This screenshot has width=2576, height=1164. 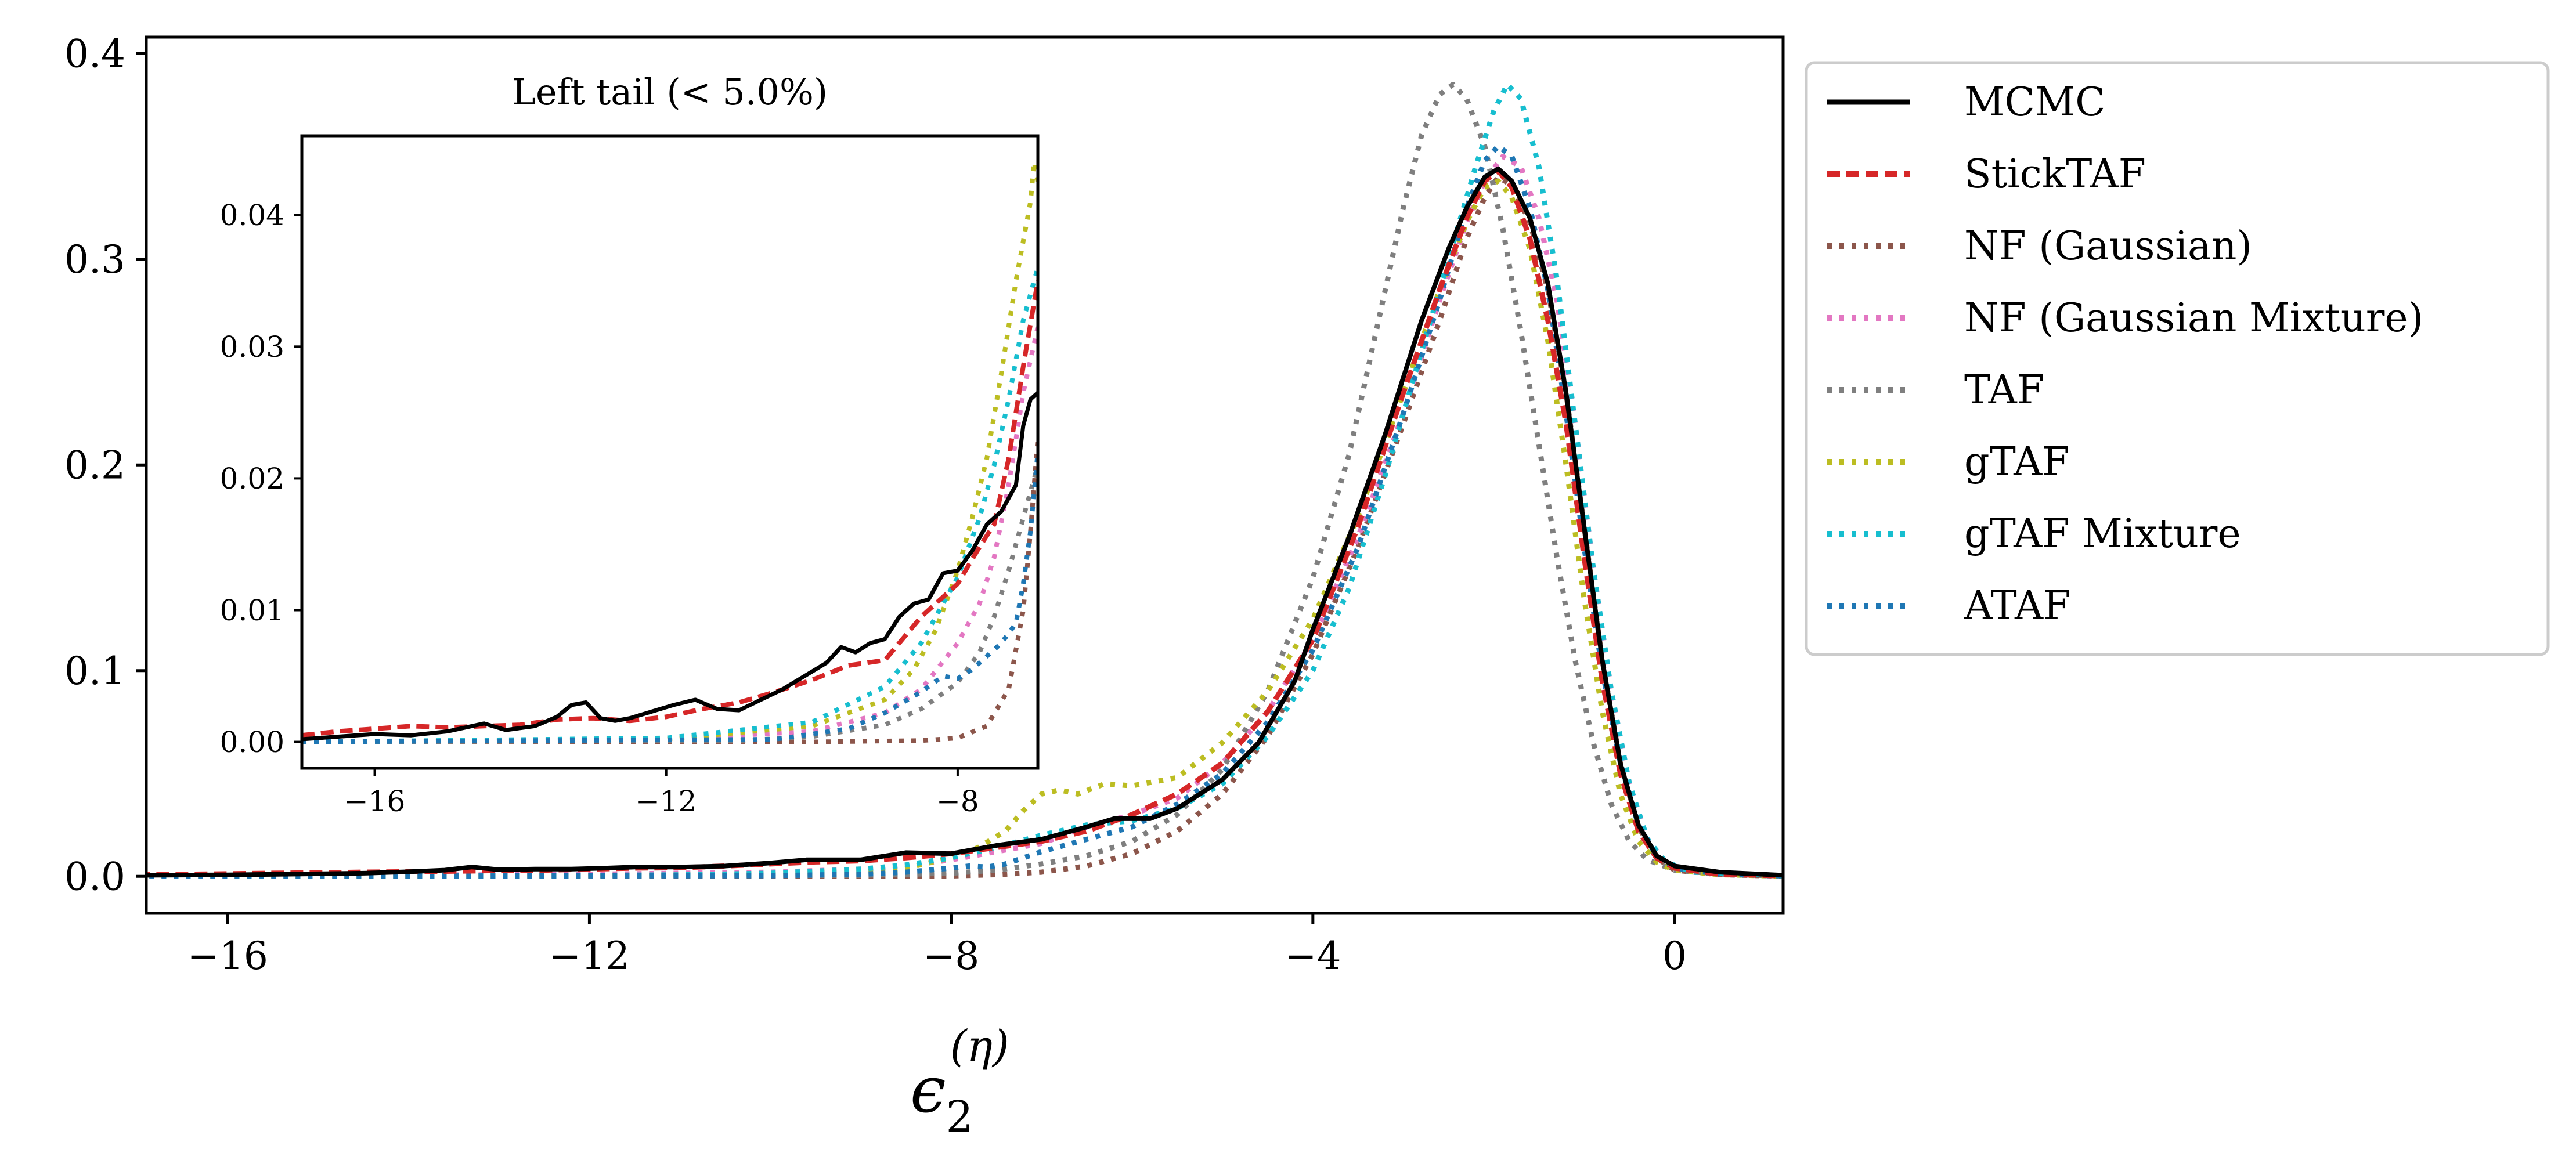 I want to click on inset-x-tick-label: −16, so click(x=375, y=801).